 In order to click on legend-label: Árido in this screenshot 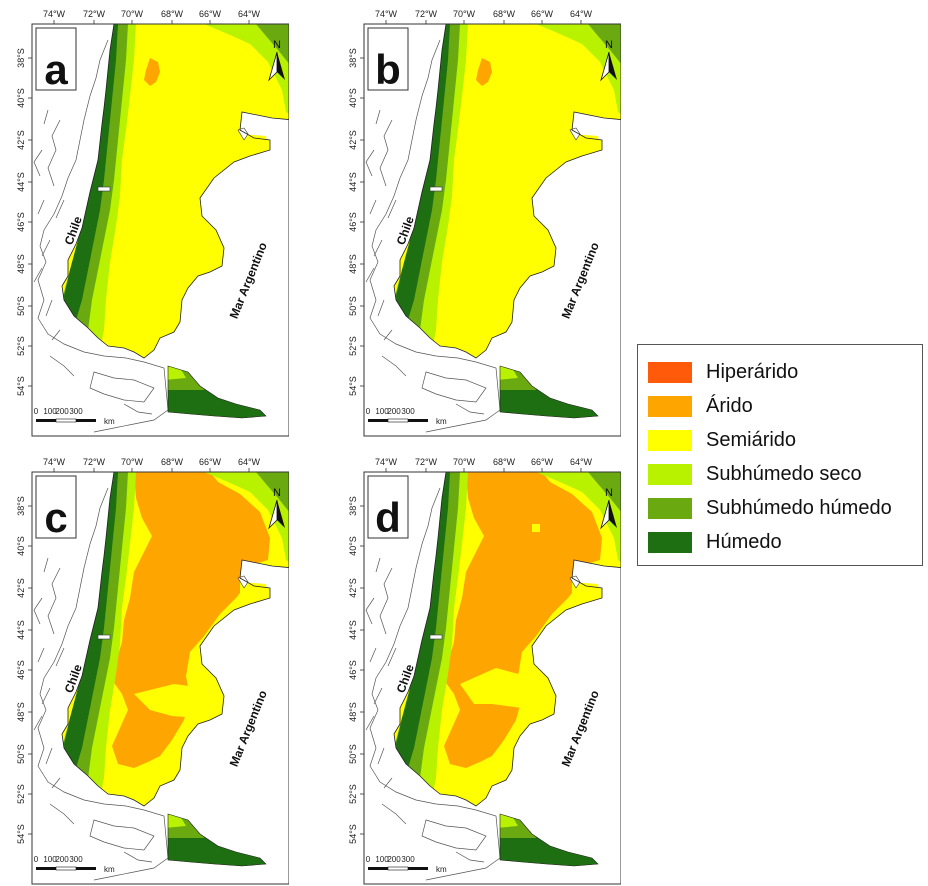, I will do `click(729, 405)`.